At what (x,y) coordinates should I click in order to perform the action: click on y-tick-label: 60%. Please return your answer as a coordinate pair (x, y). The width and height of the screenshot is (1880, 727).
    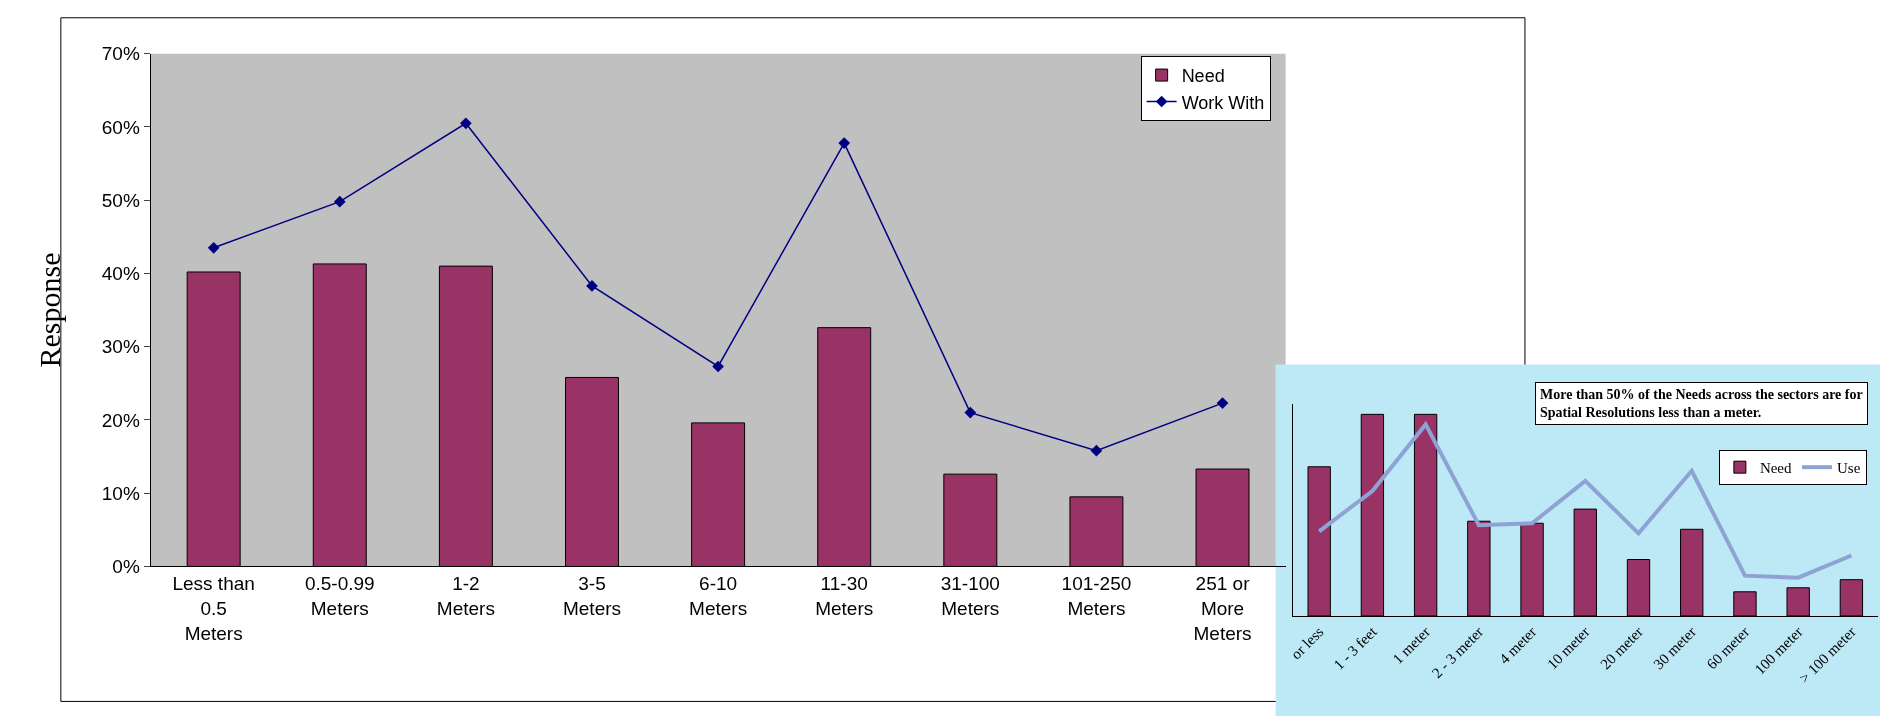
    Looking at the image, I should click on (120, 127).